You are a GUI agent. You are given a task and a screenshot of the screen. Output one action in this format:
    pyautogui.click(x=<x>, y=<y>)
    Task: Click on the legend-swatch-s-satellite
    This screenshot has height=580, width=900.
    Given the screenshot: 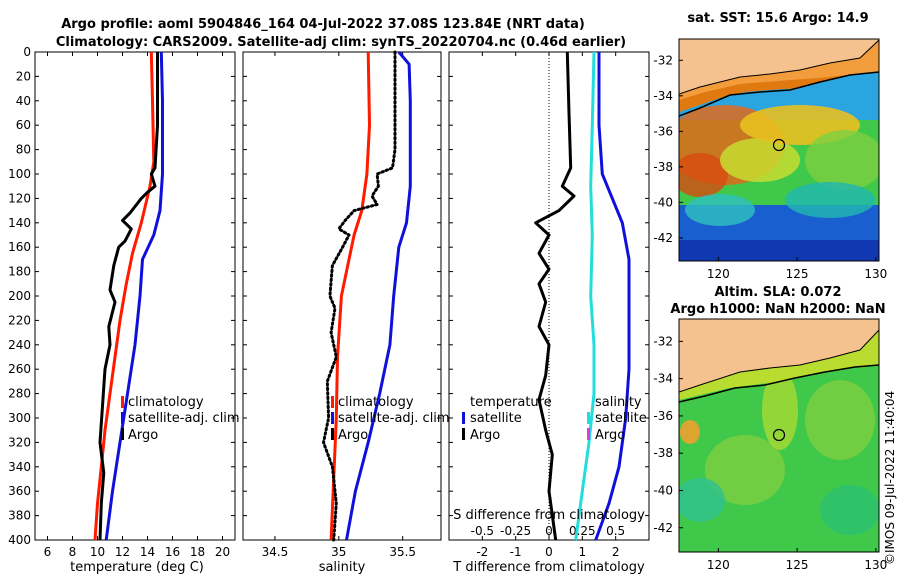 What is the action you would take?
    pyautogui.click(x=588, y=418)
    